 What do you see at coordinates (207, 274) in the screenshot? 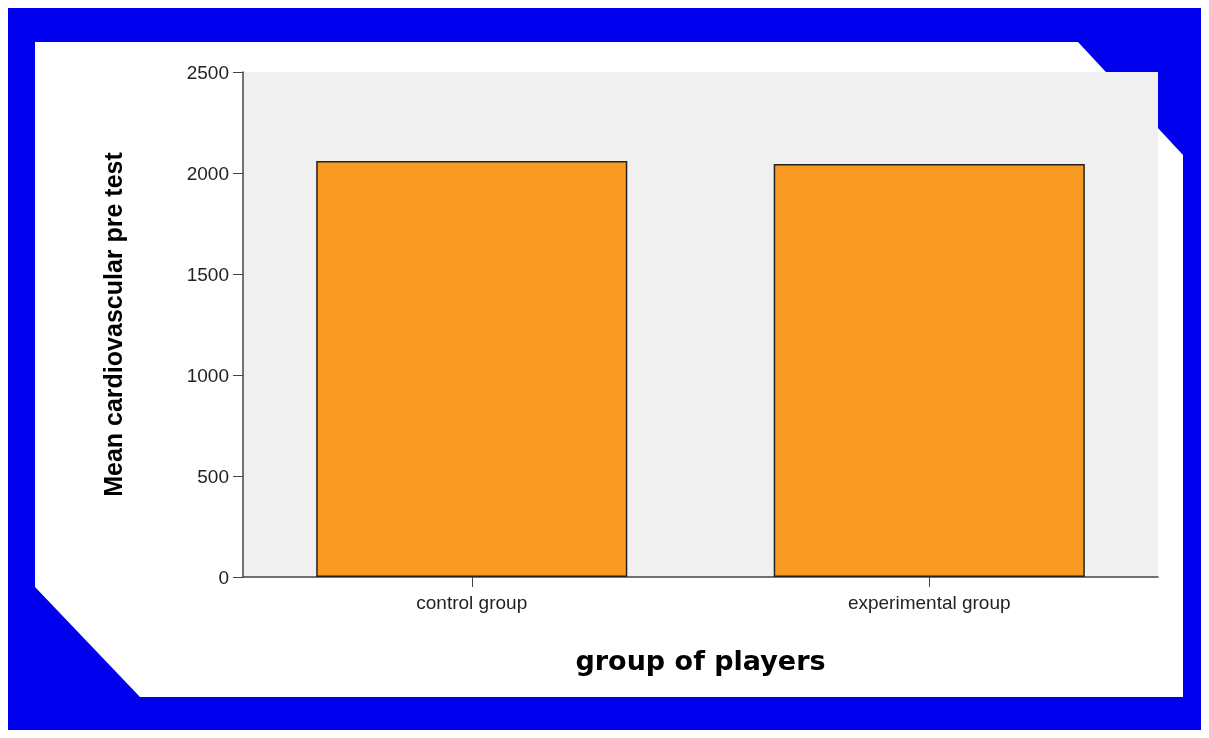
I see `y-tick-label: 1500` at bounding box center [207, 274].